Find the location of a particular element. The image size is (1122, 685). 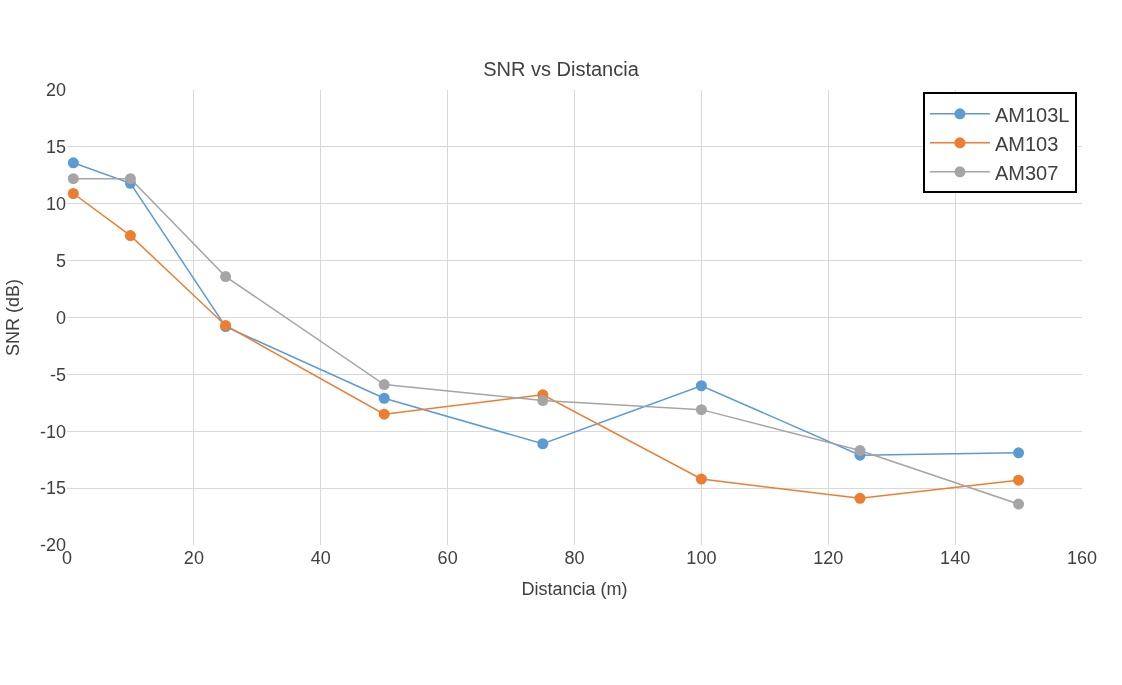

x-axis-title: Distancia (m) is located at coordinates (574, 589).